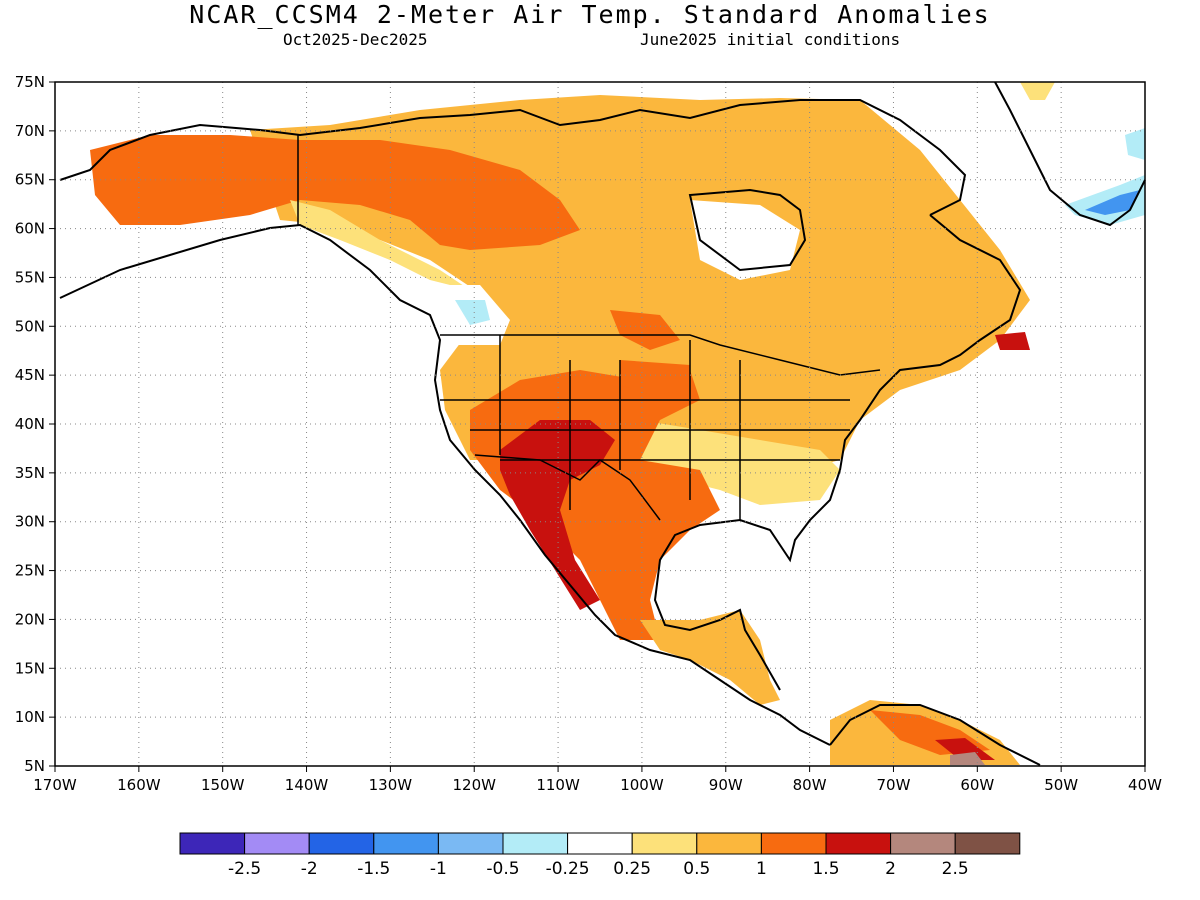 This screenshot has width=1200, height=900. What do you see at coordinates (34, 766) in the screenshot?
I see `lat-tick-label: 5N` at bounding box center [34, 766].